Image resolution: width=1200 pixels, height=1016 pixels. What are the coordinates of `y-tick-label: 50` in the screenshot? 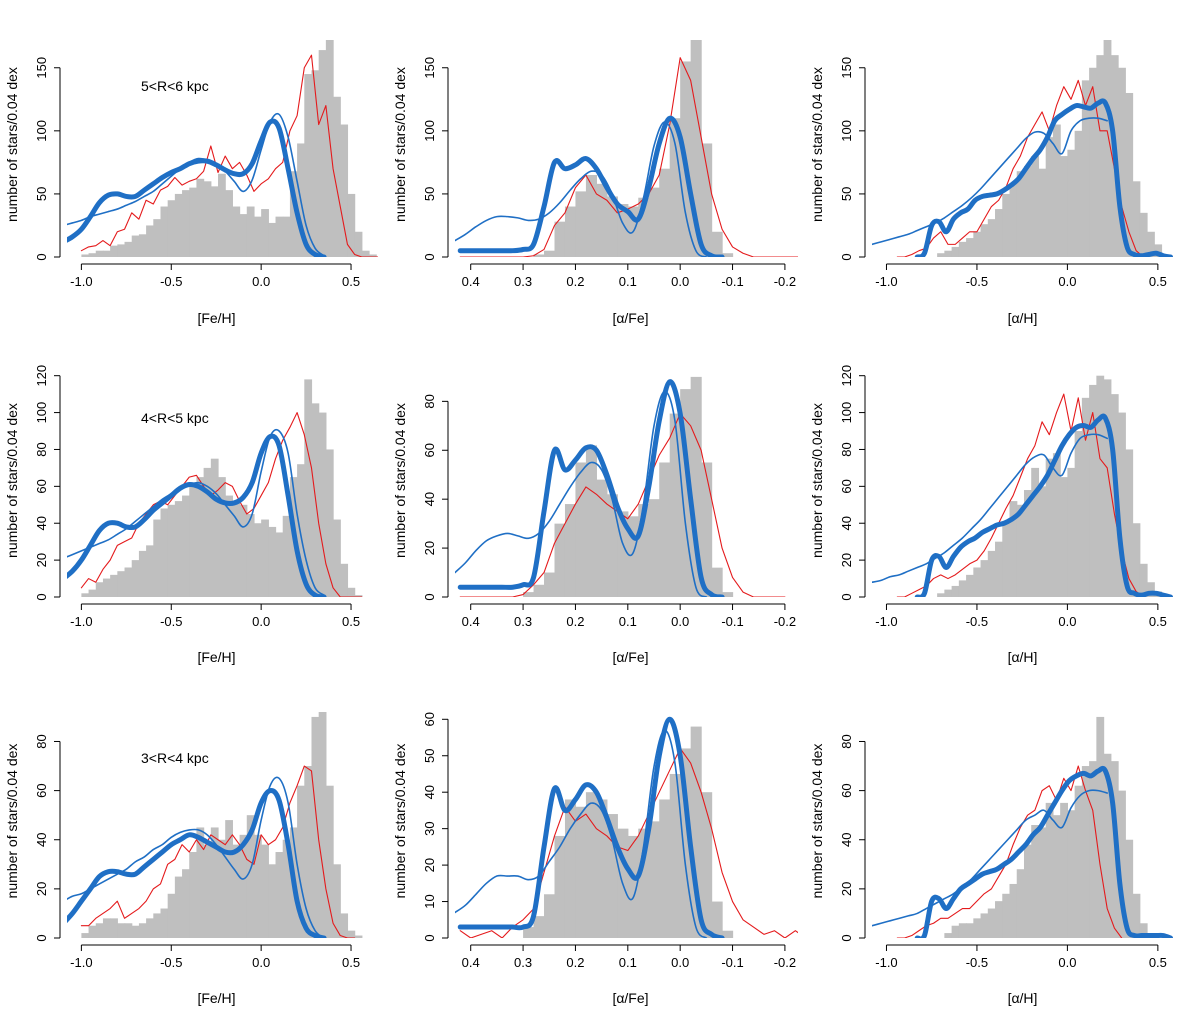 It's located at (41, 194).